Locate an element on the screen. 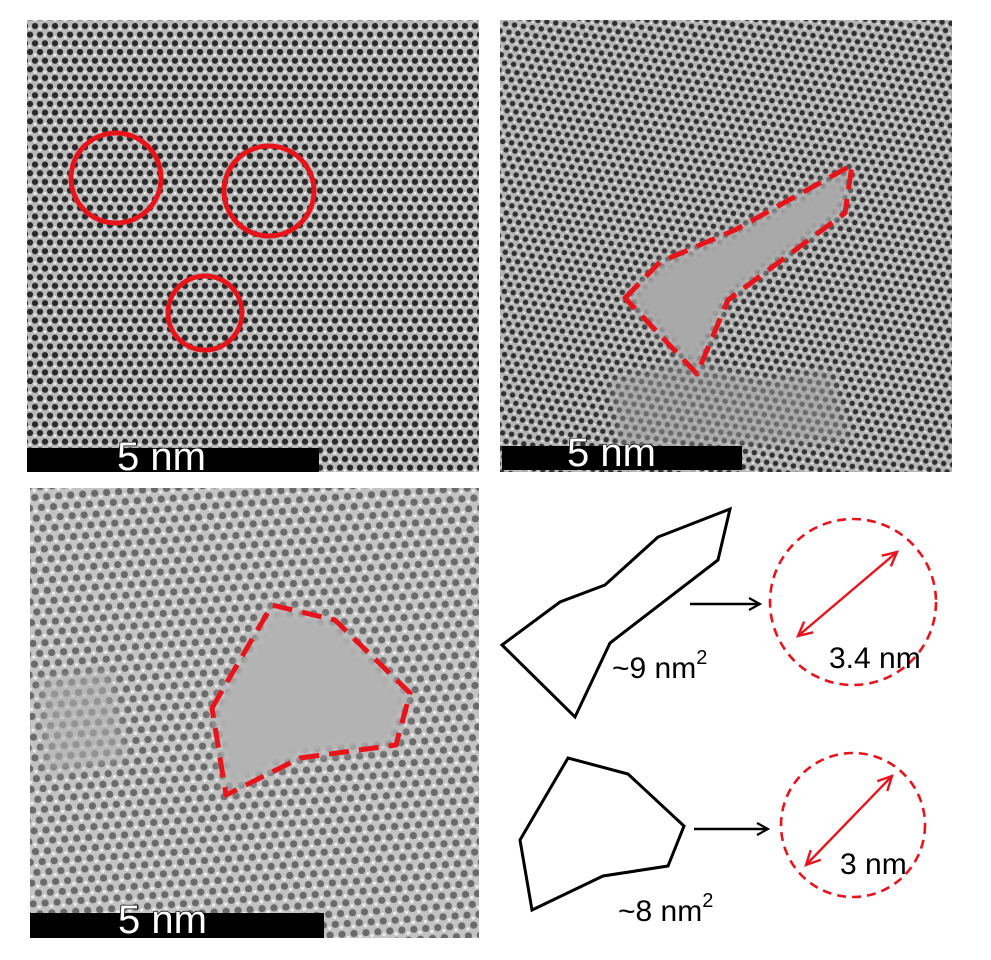 The width and height of the screenshot is (991, 960). pore-2-area-label: ~8 nm2 is located at coordinates (665, 909).